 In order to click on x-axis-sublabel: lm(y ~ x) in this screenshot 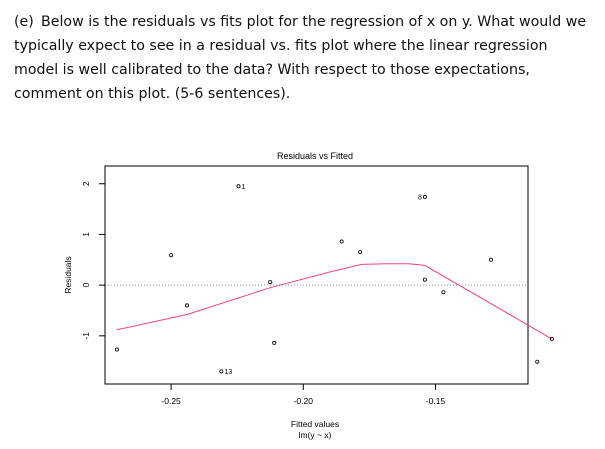, I will do `click(315, 435)`.